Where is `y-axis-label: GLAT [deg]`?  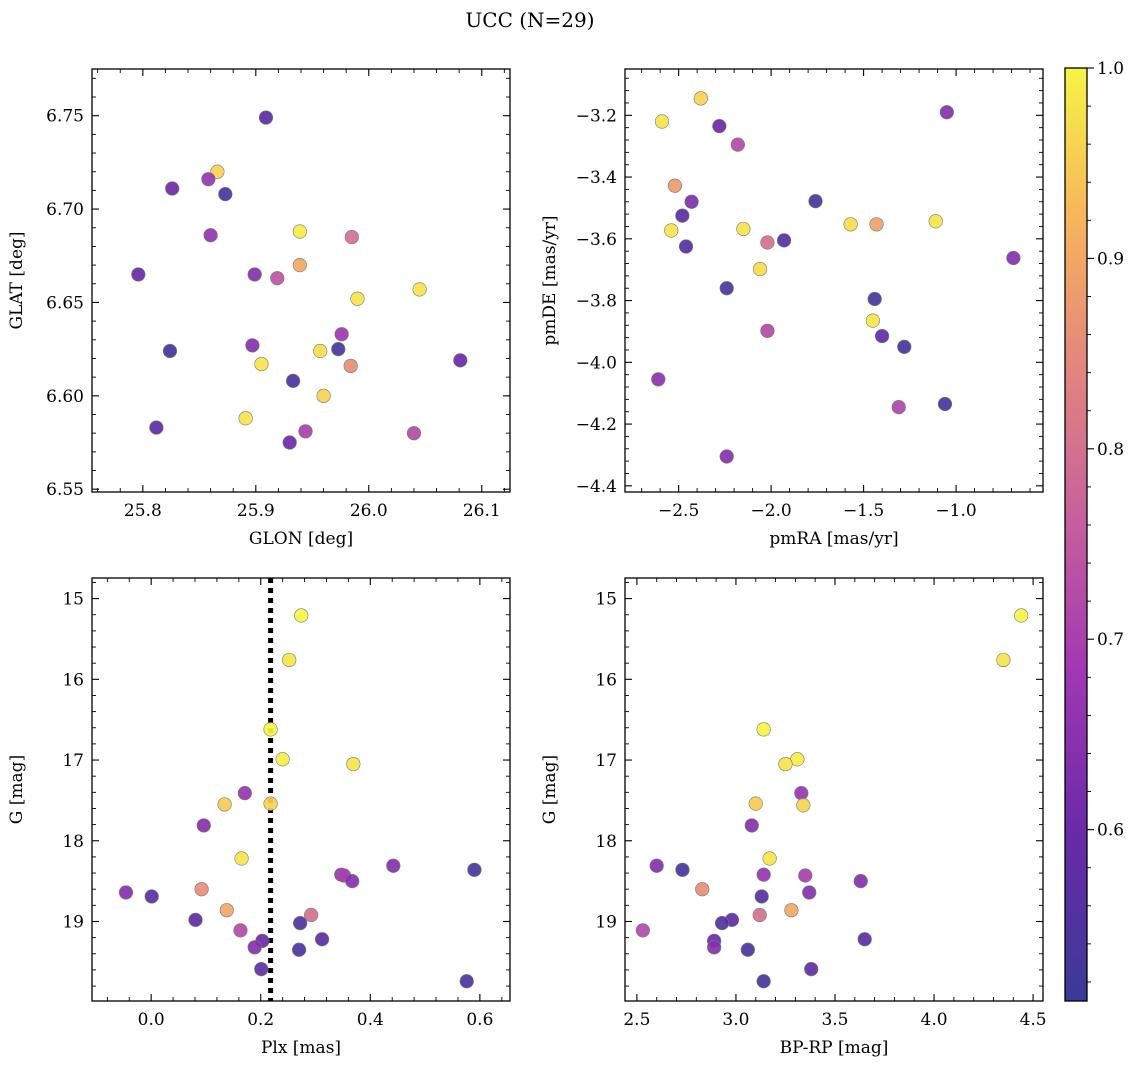
y-axis-label: GLAT [deg] is located at coordinates (17, 280).